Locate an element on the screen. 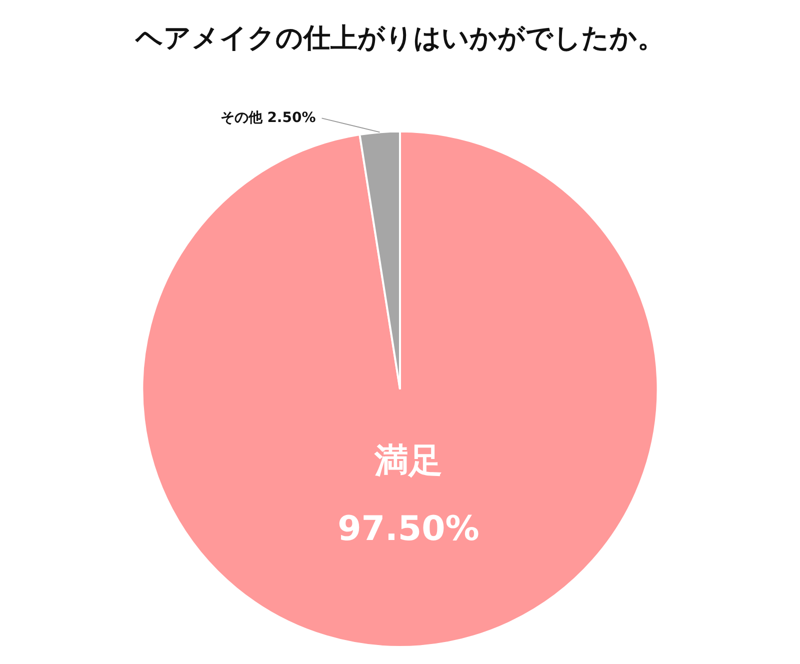  chart-title: ヘアメイクの仕上がりはいかがでしたか。 is located at coordinates (399, 38).